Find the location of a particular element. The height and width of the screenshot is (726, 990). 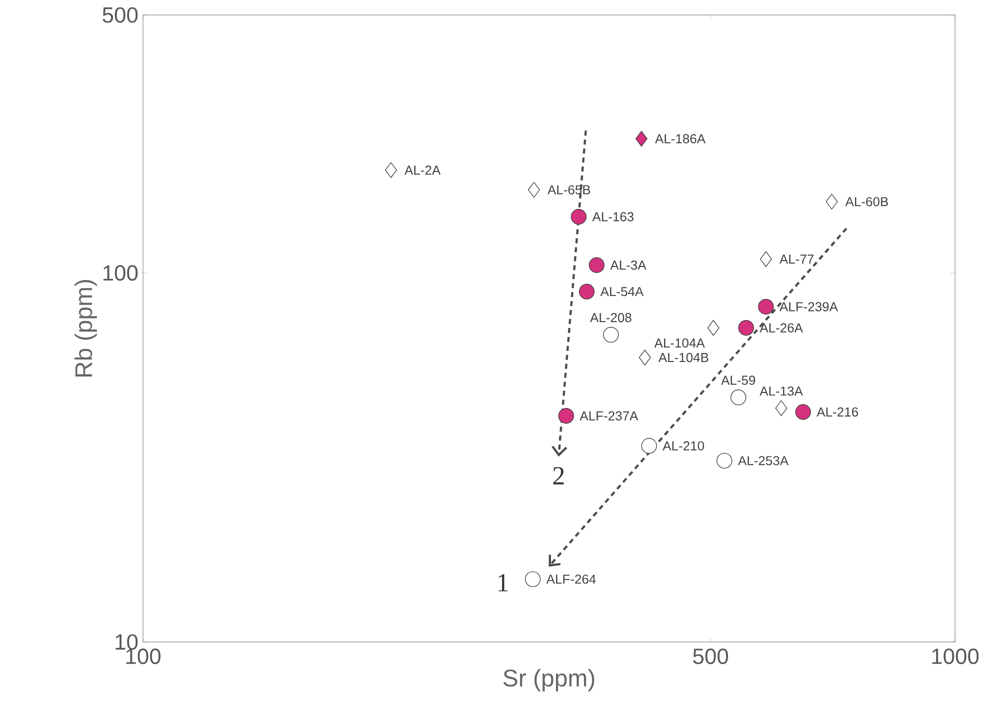

annotation: AL-26A is located at coordinates (781, 327).